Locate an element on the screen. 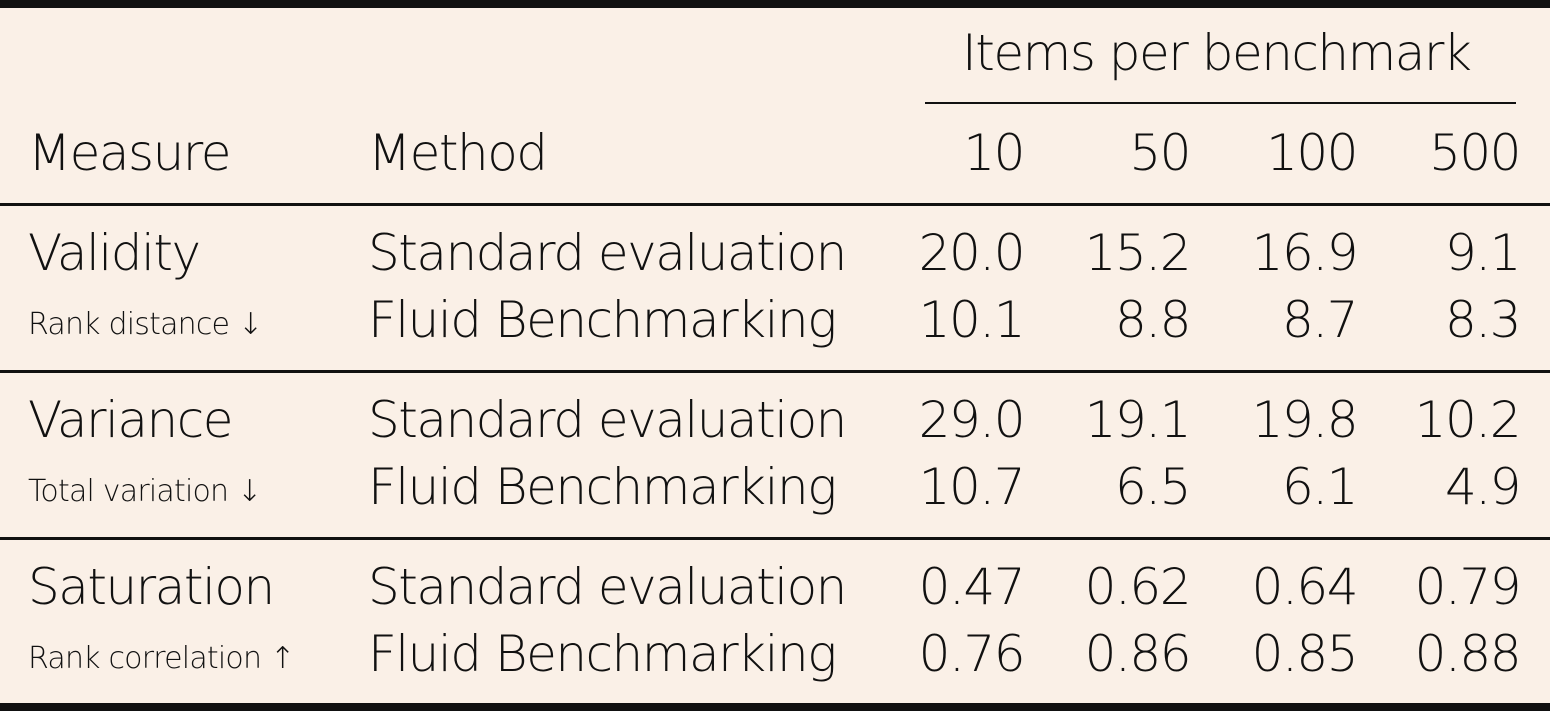 The image size is (1550, 711). metric-total-variation: Total variation ↓ is located at coordinates (145, 491).